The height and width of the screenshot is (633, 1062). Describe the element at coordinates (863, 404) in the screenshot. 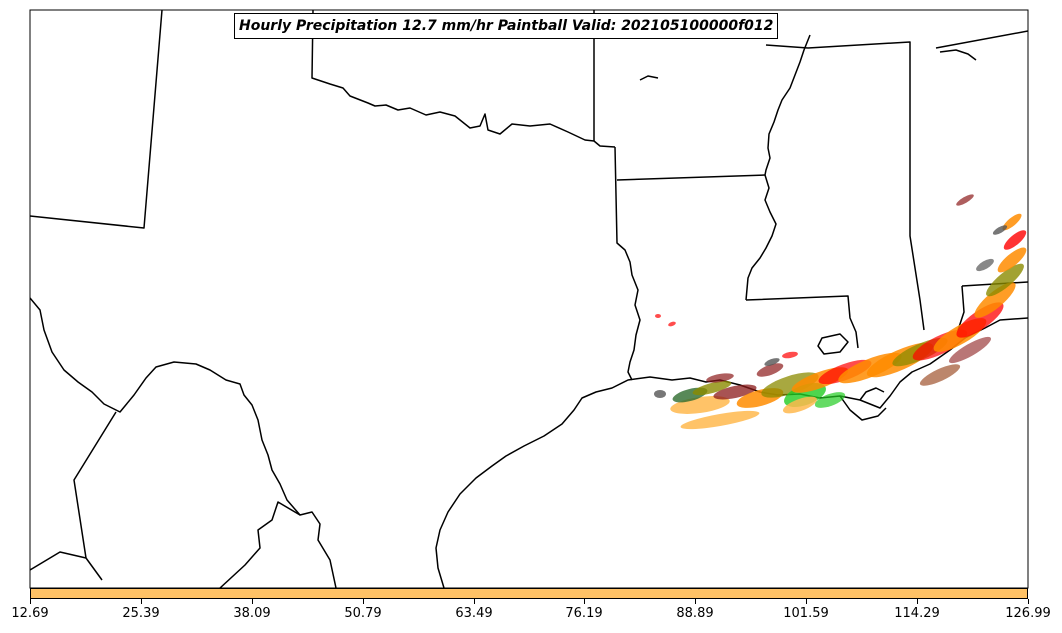

I see `coastline-la-delta` at that location.